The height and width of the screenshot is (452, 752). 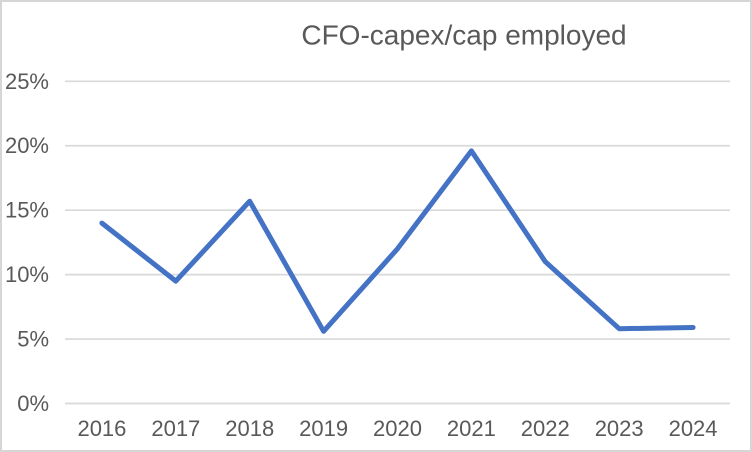 What do you see at coordinates (27, 145) in the screenshot?
I see `y-tick-label-20%: 20%` at bounding box center [27, 145].